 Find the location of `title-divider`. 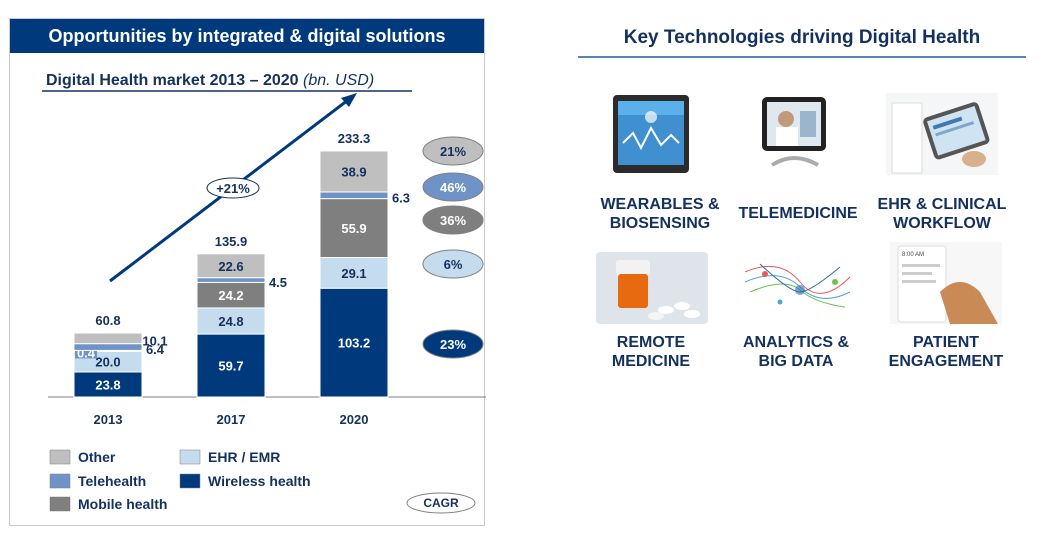

title-divider is located at coordinates (802, 57).